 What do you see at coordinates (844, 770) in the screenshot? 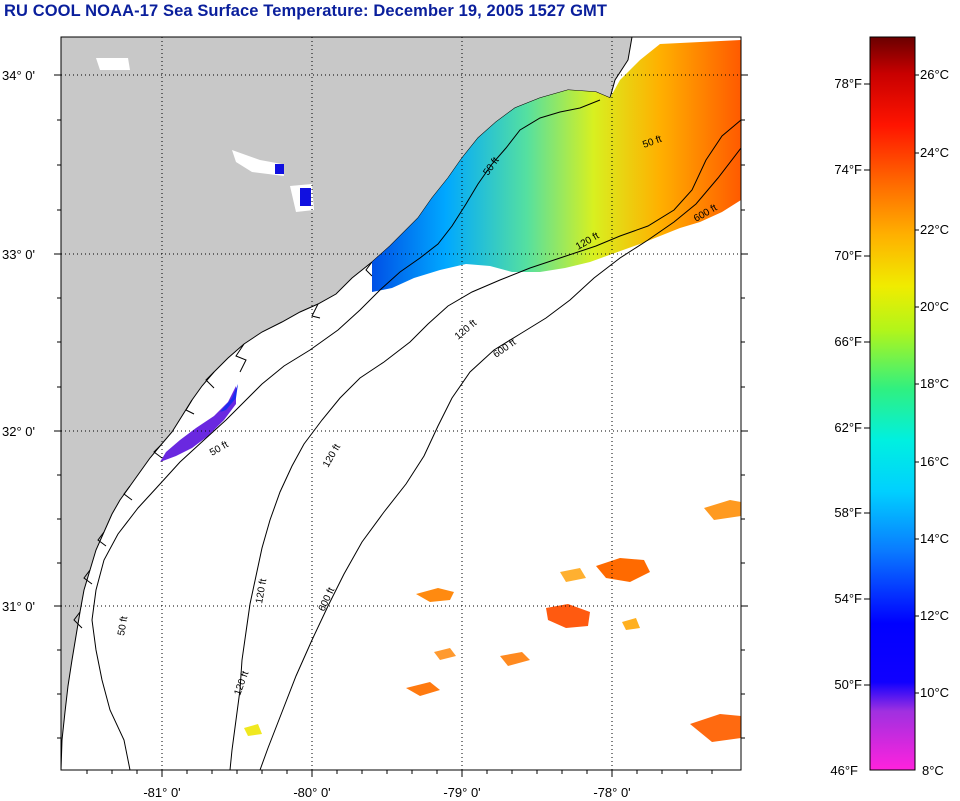
I see `colorbar-f-label: 46°F` at bounding box center [844, 770].